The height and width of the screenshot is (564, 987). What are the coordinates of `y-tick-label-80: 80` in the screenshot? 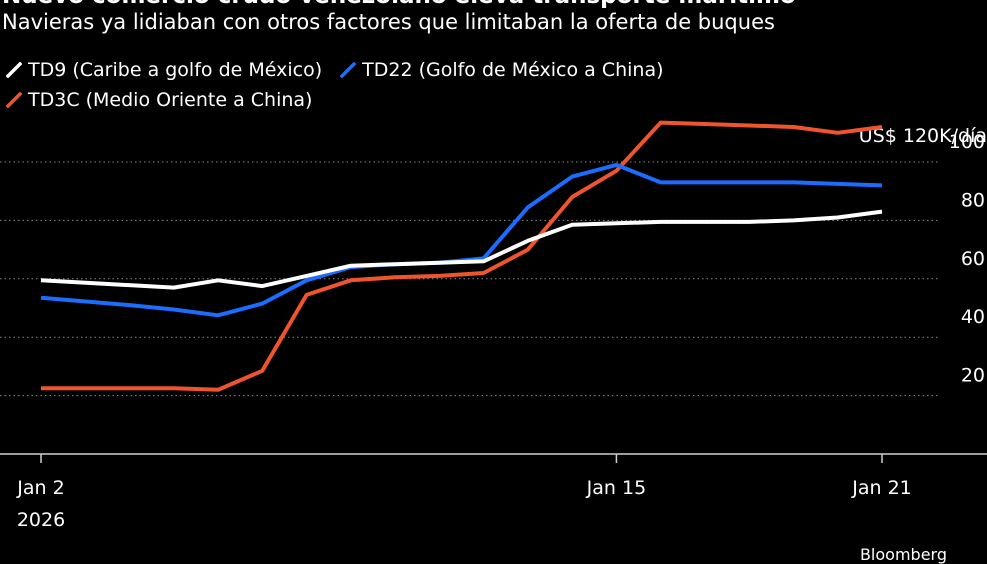 It's located at (973, 200).